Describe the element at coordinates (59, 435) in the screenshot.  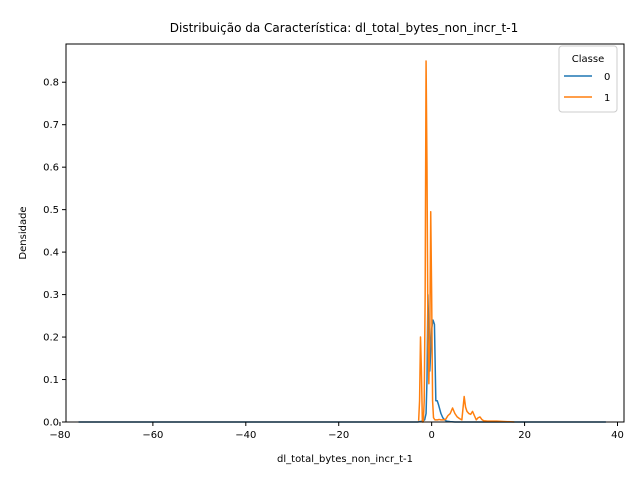
I see `x-tick-label: −80` at that location.